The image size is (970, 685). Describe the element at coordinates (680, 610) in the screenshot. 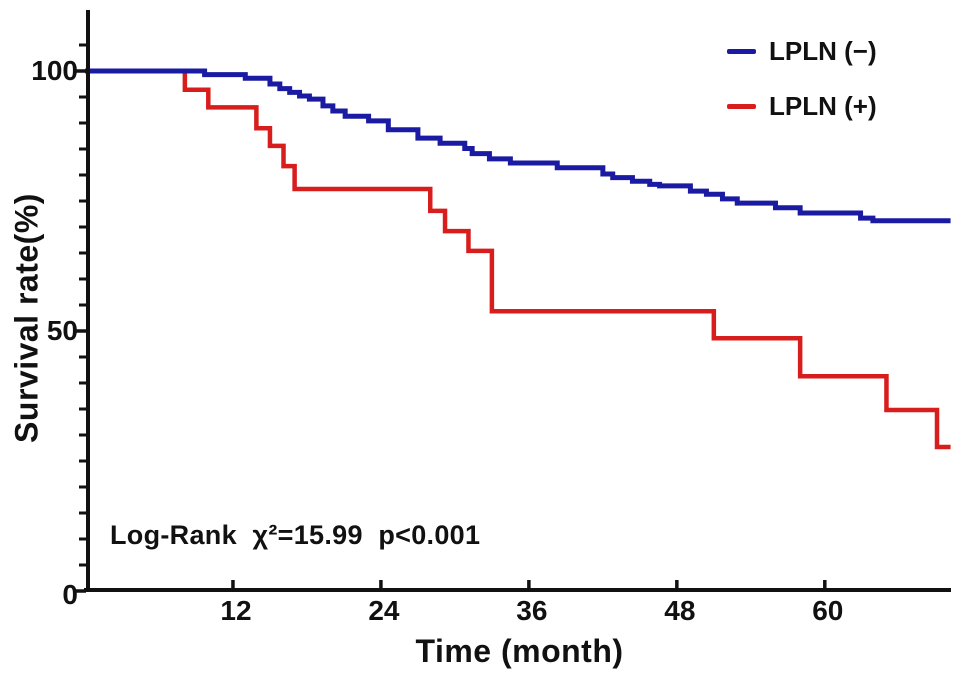

I see `x-tick-label: 48` at that location.